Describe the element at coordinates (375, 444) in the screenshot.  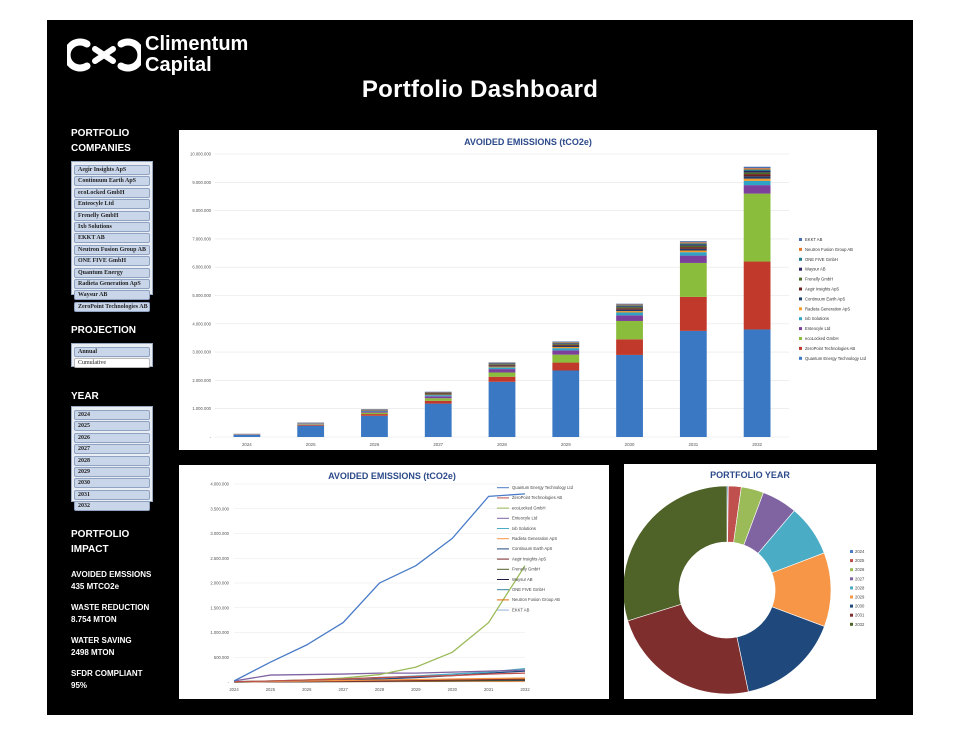
I see `bar-x-tick-label: 2026` at that location.